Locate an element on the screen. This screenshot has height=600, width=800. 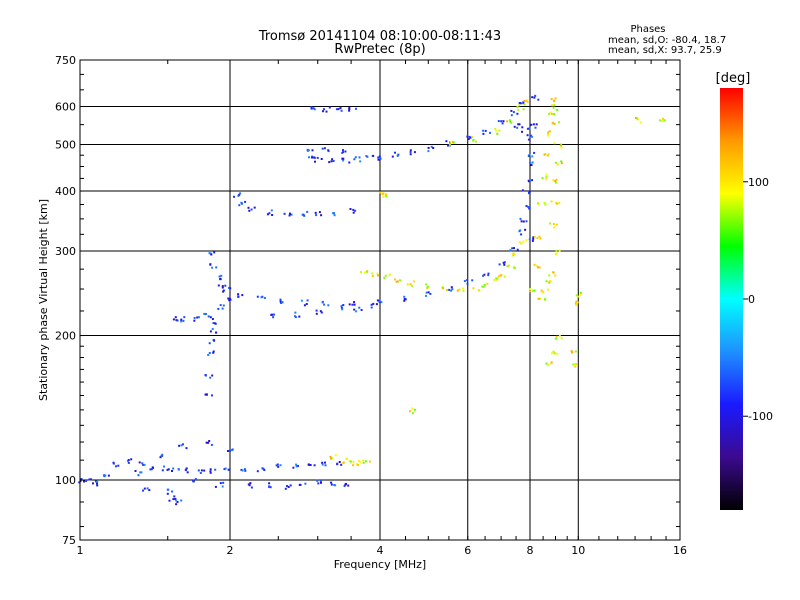
y-tick-label: 300 is located at coordinates (65, 251).